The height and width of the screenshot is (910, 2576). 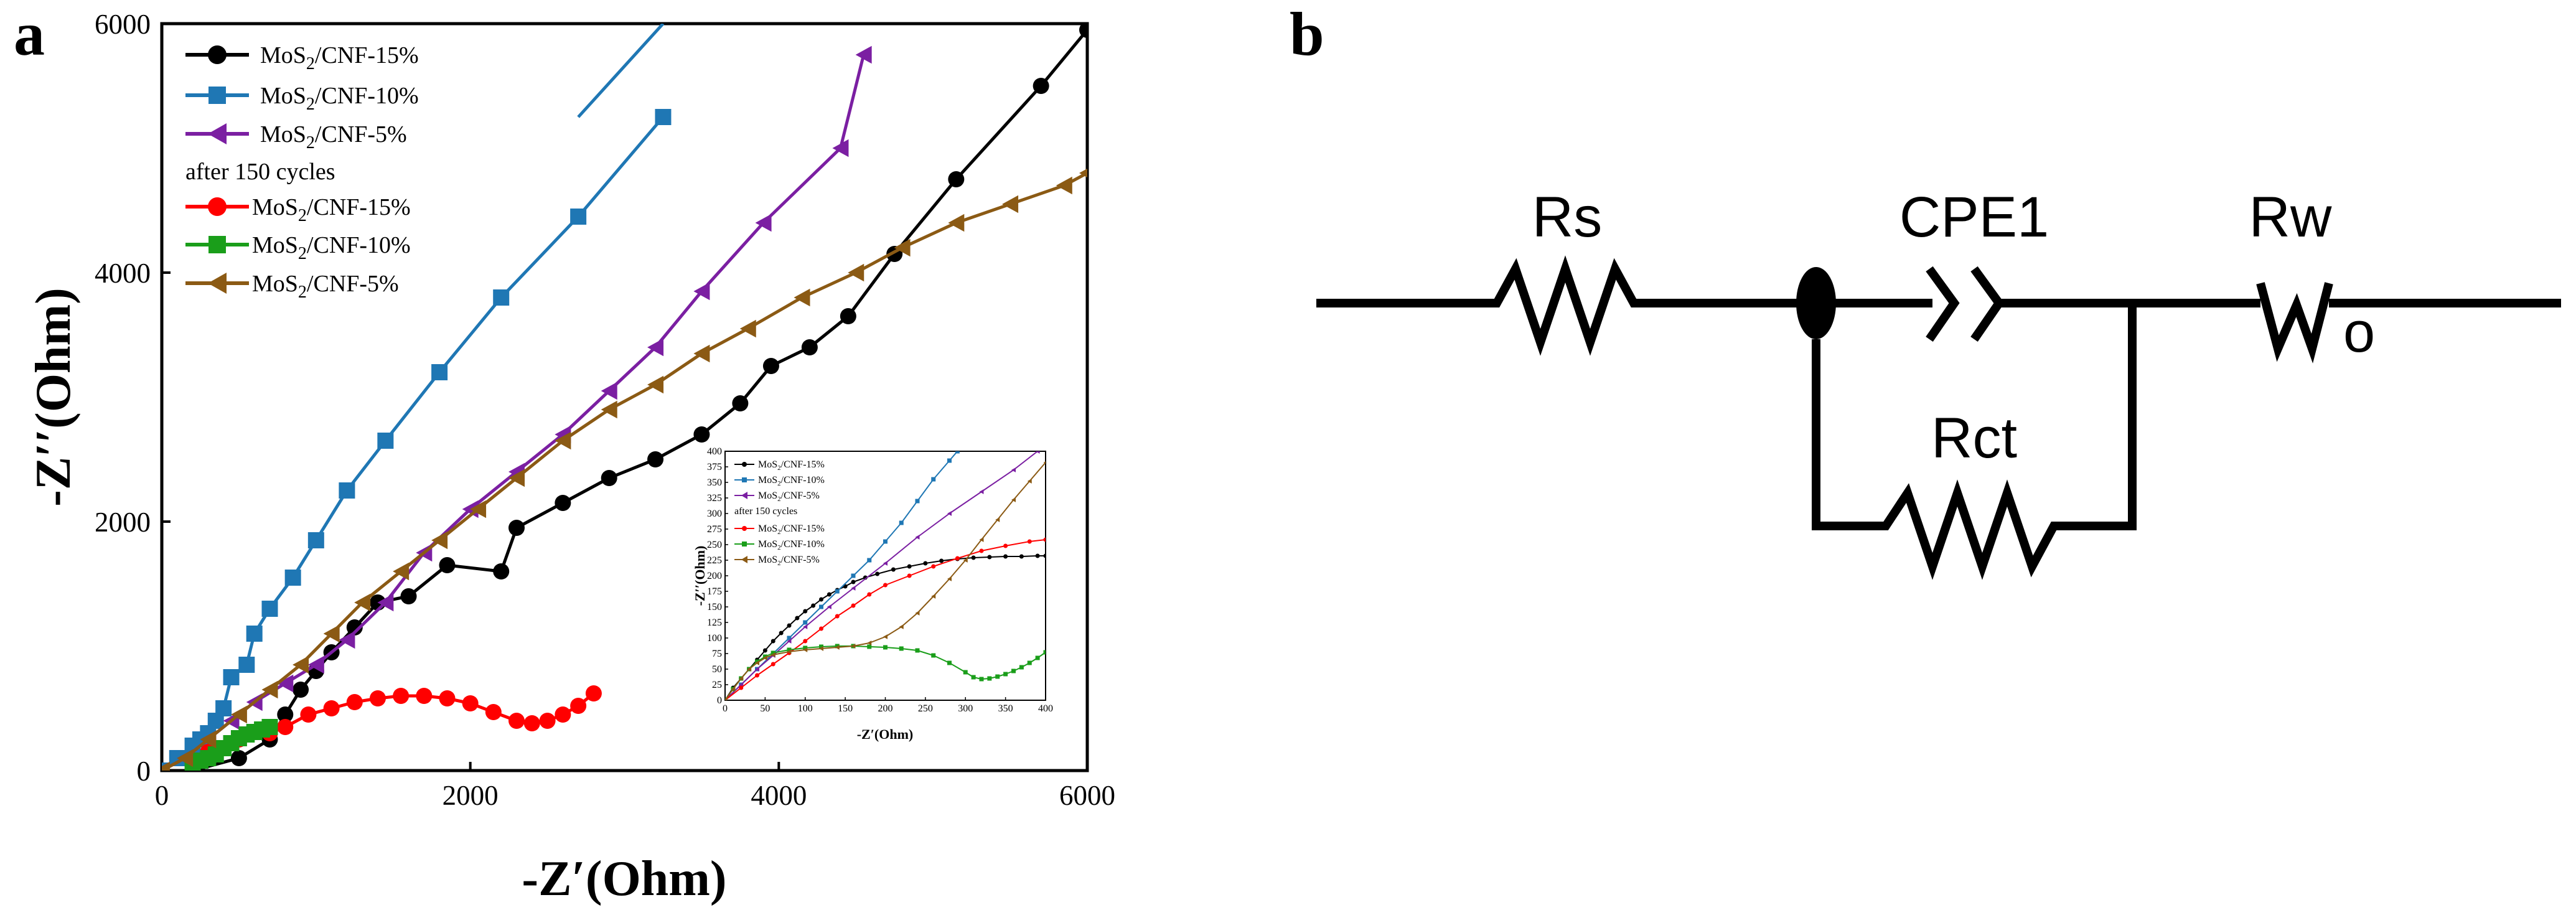 What do you see at coordinates (1005, 708) in the screenshot?
I see `inset-x-tick-label: 350` at bounding box center [1005, 708].